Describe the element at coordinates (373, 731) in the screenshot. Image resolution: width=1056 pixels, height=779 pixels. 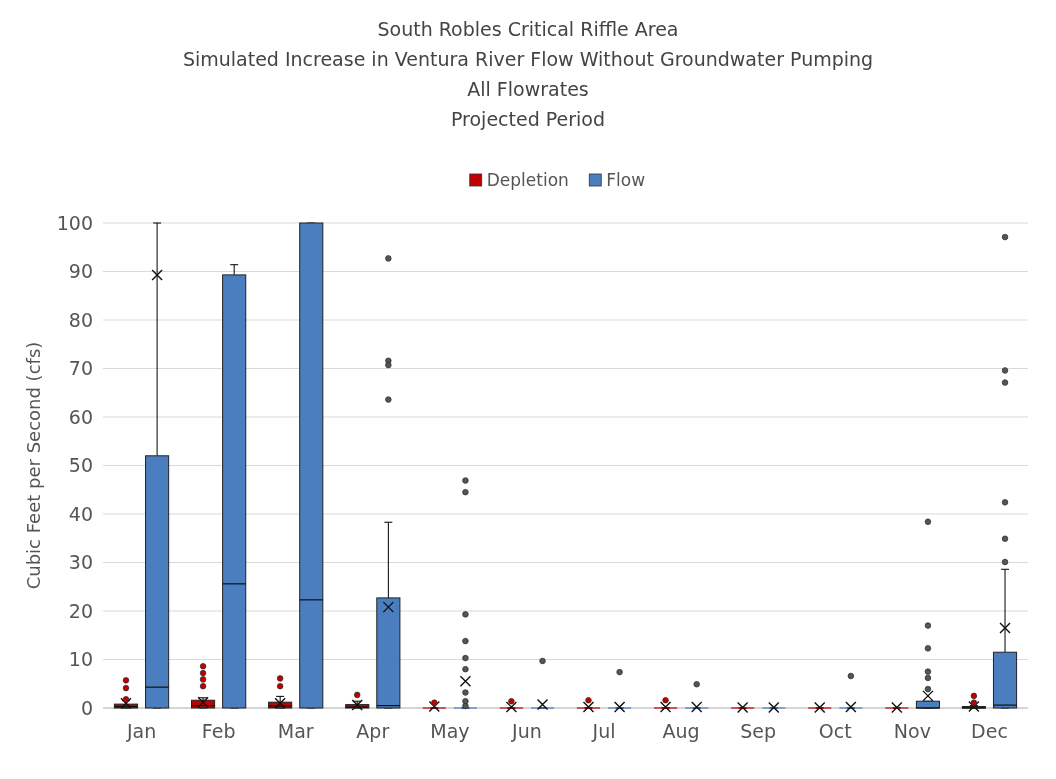
I see `x-tick-label: Apr` at that location.